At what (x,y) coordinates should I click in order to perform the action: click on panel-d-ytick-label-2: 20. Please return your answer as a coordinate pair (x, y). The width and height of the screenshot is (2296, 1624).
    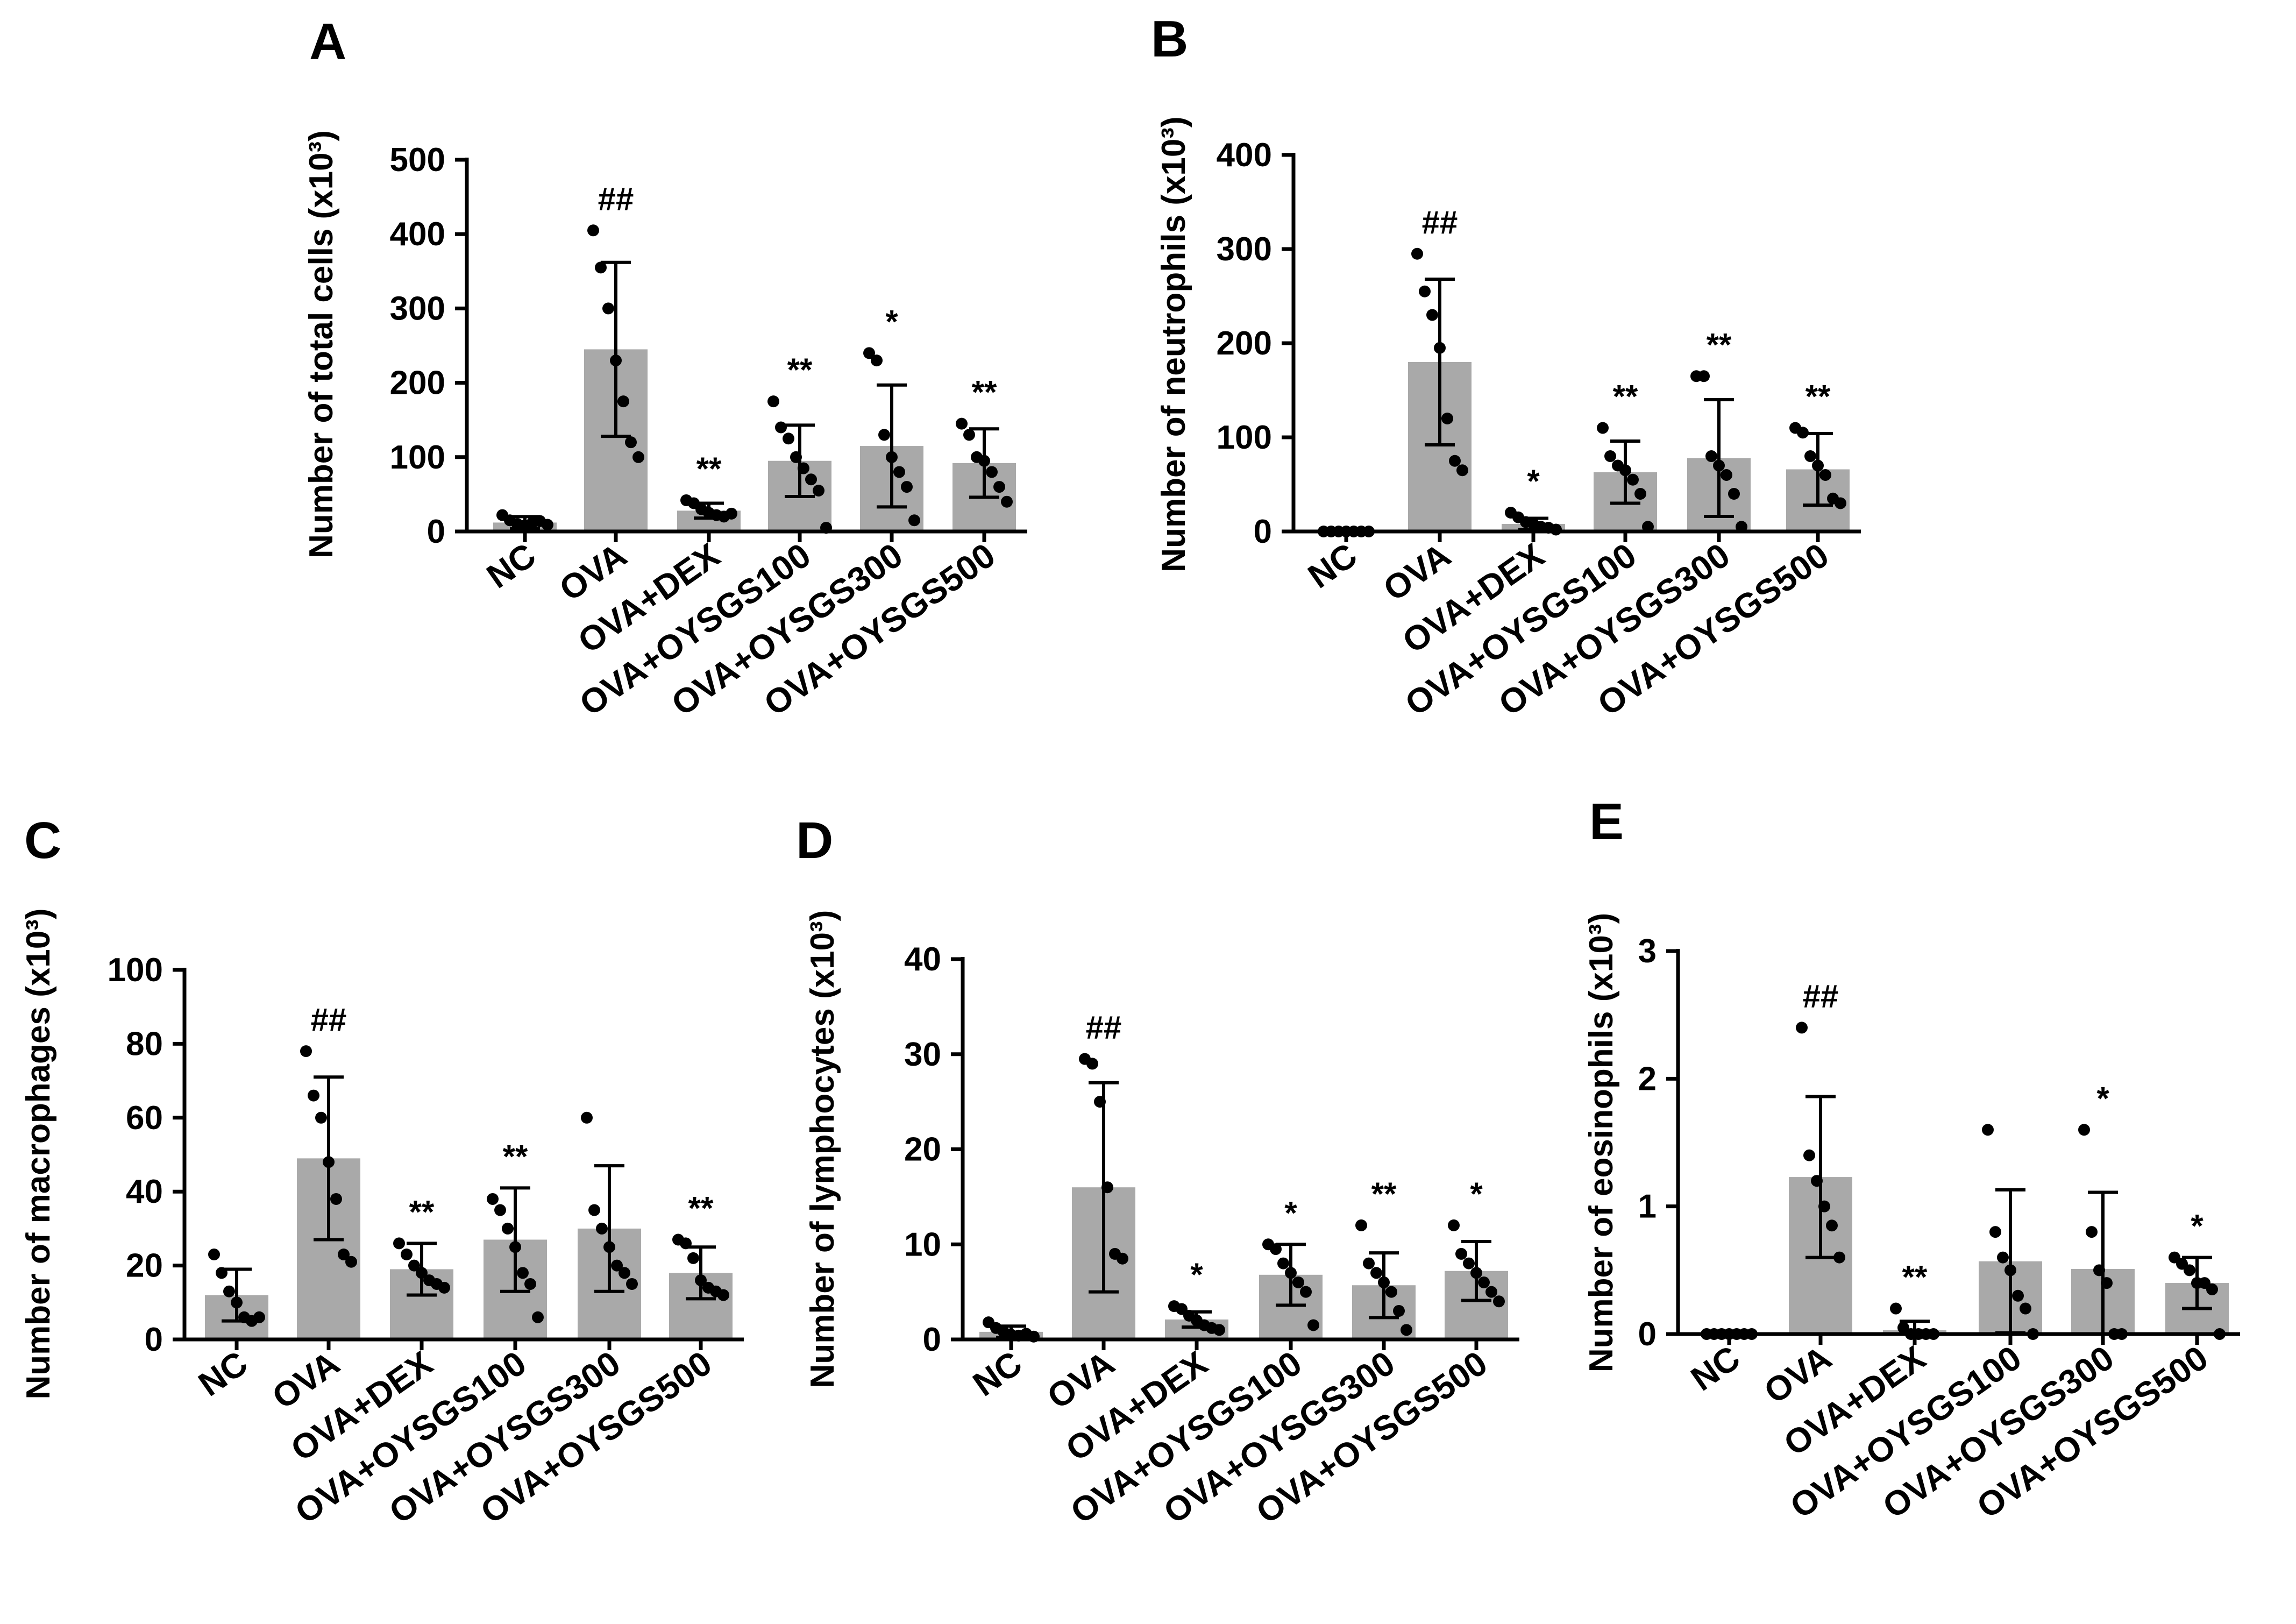
    Looking at the image, I should click on (922, 1149).